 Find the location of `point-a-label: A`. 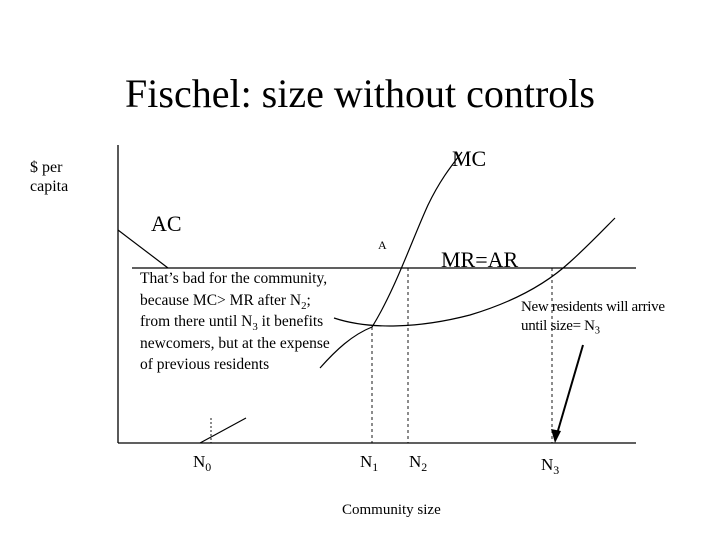

point-a-label: A is located at coordinates (382, 245).